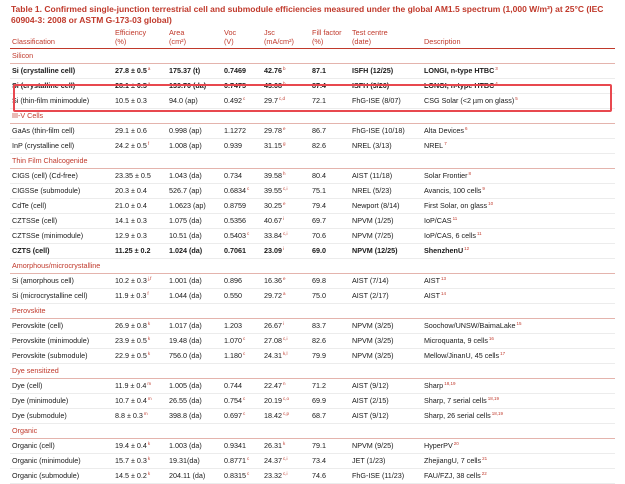  What do you see at coordinates (61, 86) in the screenshot?
I see `cell-classification: Si (crystalline cell)` at bounding box center [61, 86].